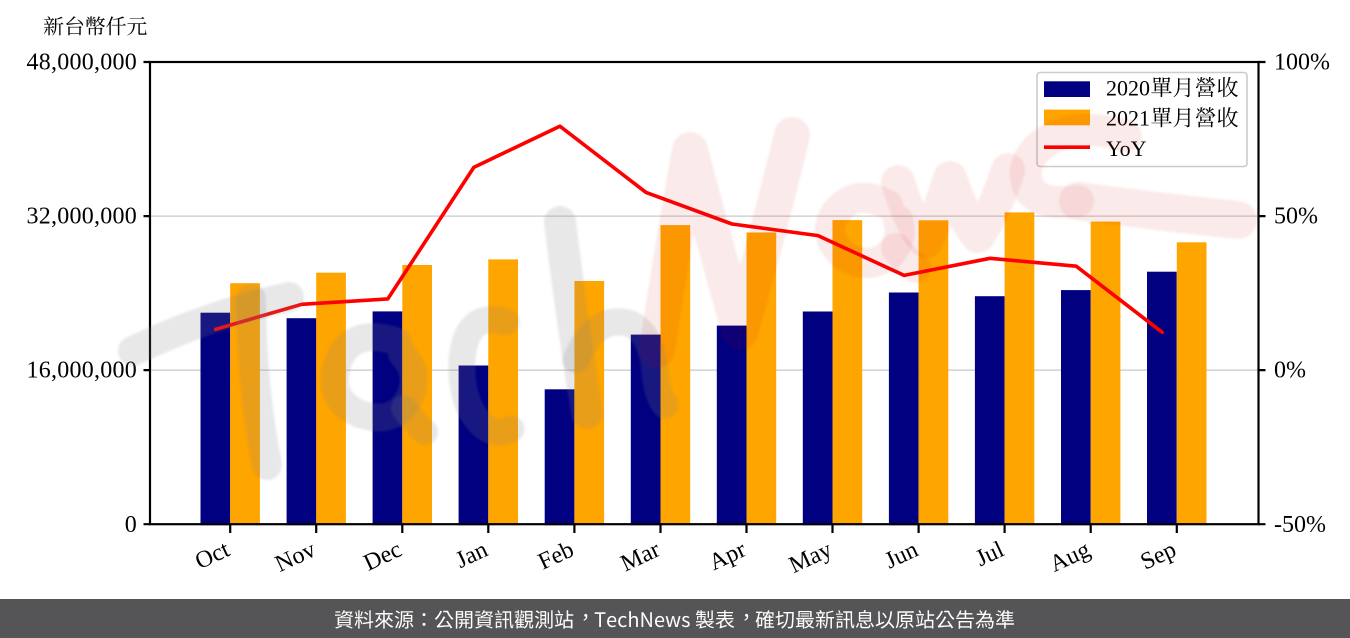 Image resolution: width=1350 pixels, height=638 pixels. I want to click on svg-text: 48,000,000, so click(82, 63).